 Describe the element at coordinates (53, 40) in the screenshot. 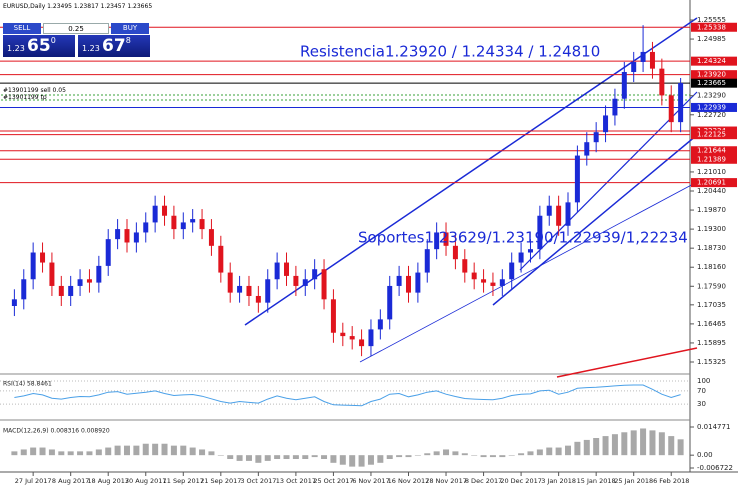

I see `price-fraction: 0` at that location.